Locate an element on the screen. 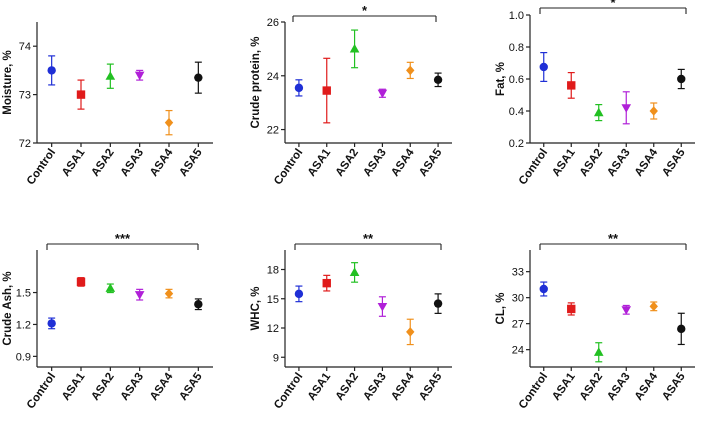 The height and width of the screenshot is (423, 709). y-tick-label: 0.4 is located at coordinates (516, 112).